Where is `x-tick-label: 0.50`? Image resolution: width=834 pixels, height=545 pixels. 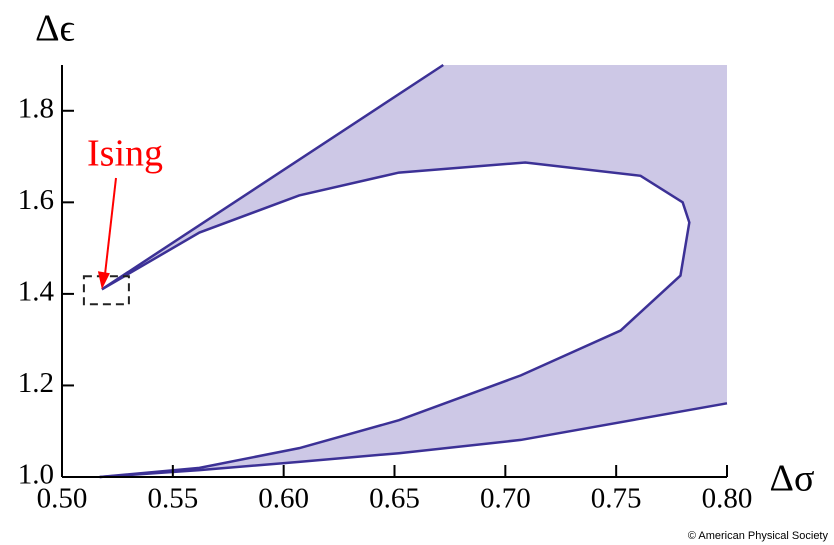
x-tick-label: 0.50 is located at coordinates (62, 499).